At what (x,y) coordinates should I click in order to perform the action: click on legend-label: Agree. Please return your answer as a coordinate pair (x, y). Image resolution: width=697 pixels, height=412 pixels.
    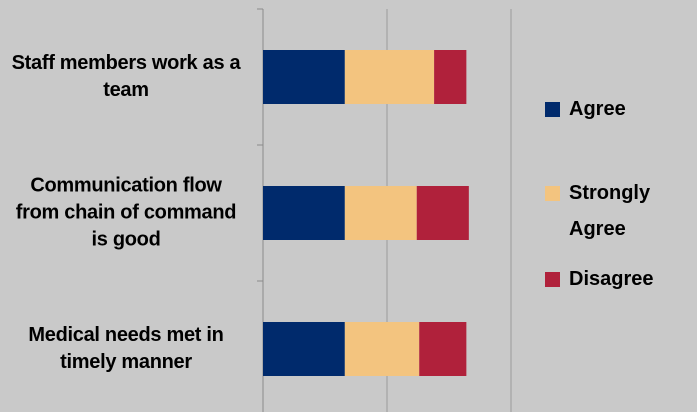
    Looking at the image, I should click on (597, 109).